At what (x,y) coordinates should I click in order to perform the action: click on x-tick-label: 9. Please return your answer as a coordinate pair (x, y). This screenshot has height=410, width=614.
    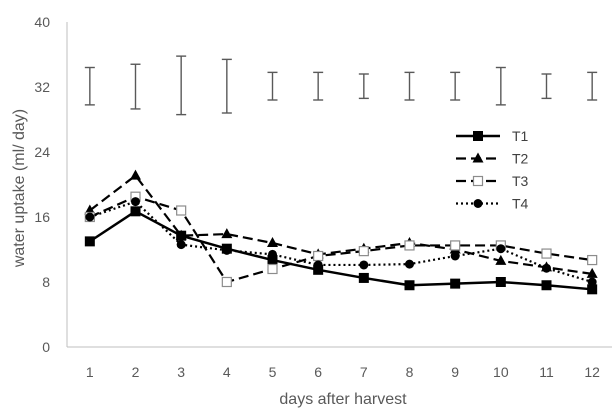
    Looking at the image, I should click on (455, 372).